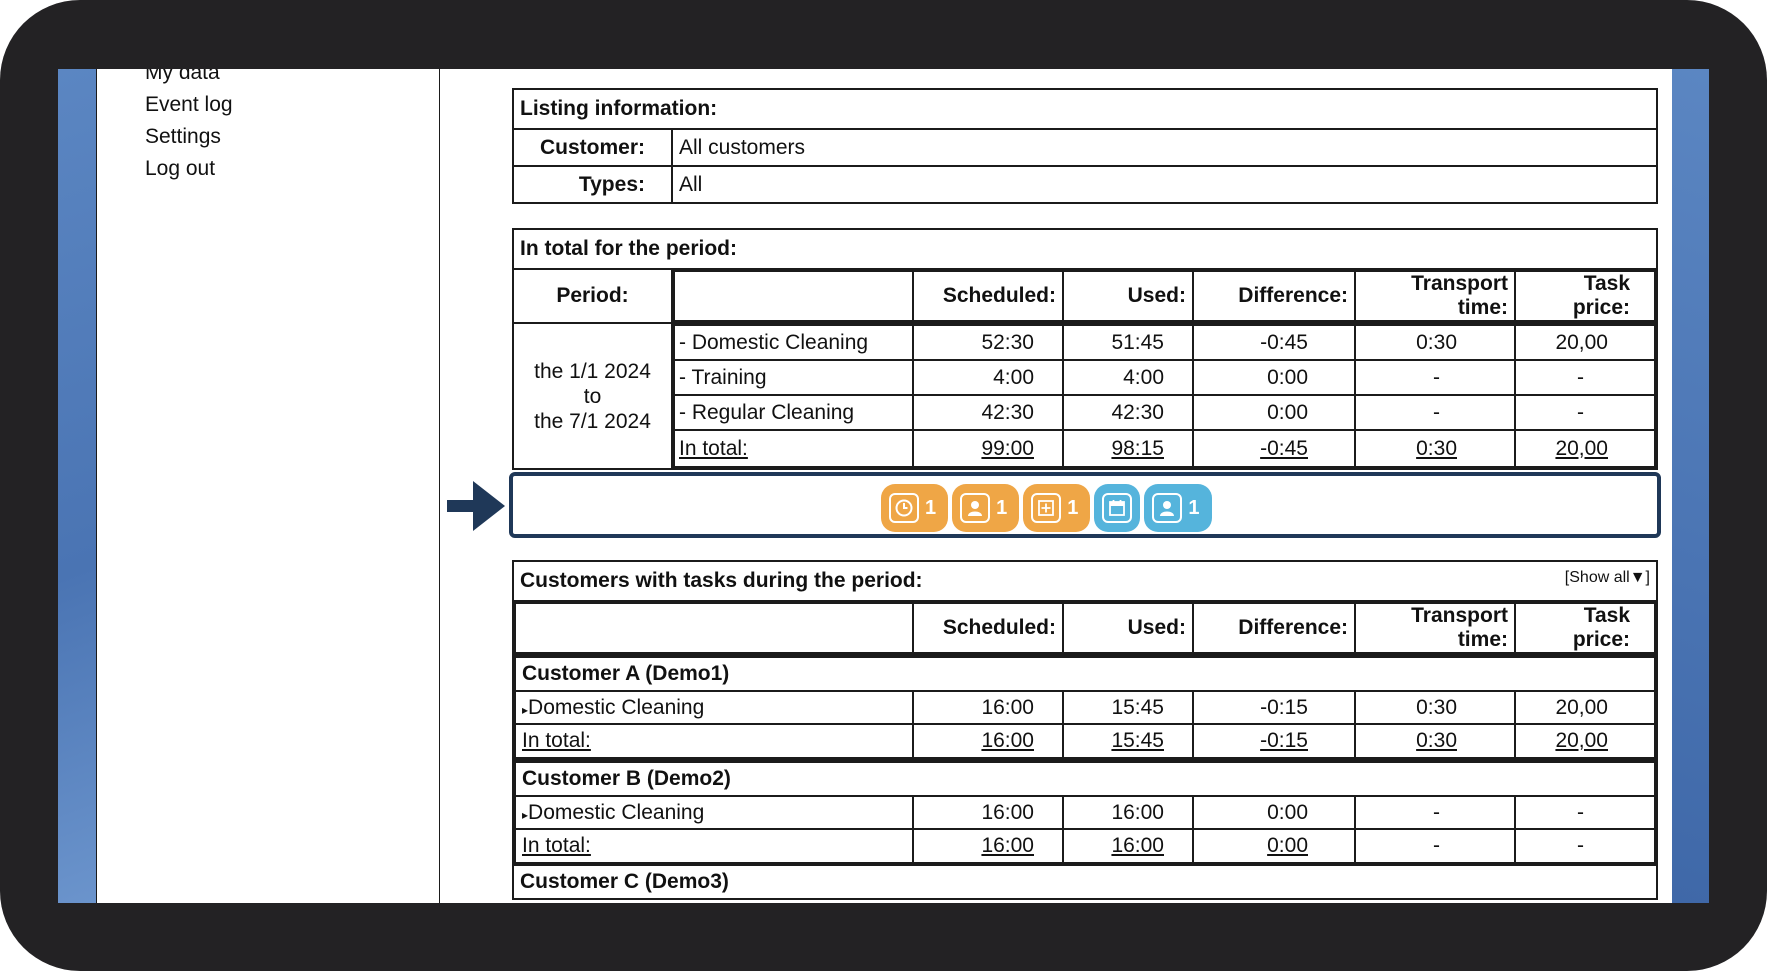  Describe the element at coordinates (182, 76) in the screenshot. I see `sidebar-item-my-data: My data` at that location.